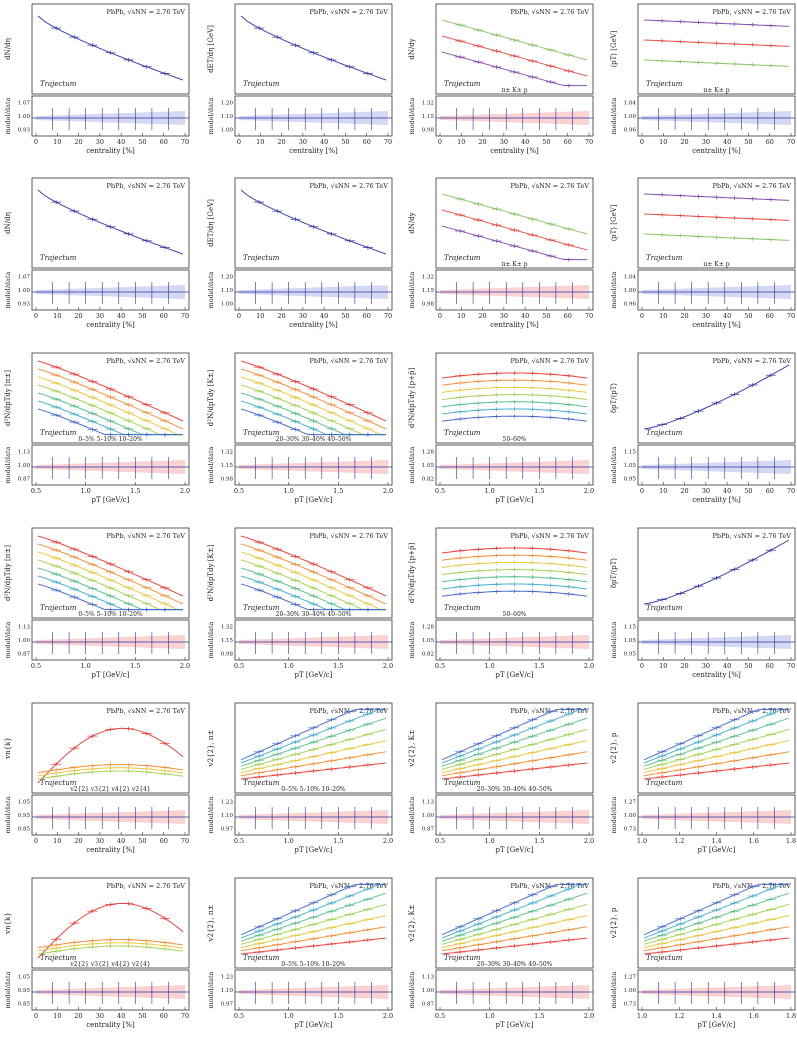 The width and height of the screenshot is (797, 1058). What do you see at coordinates (630, 304) in the screenshot?
I see `ratio-tick-label: 0.96` at bounding box center [630, 304].